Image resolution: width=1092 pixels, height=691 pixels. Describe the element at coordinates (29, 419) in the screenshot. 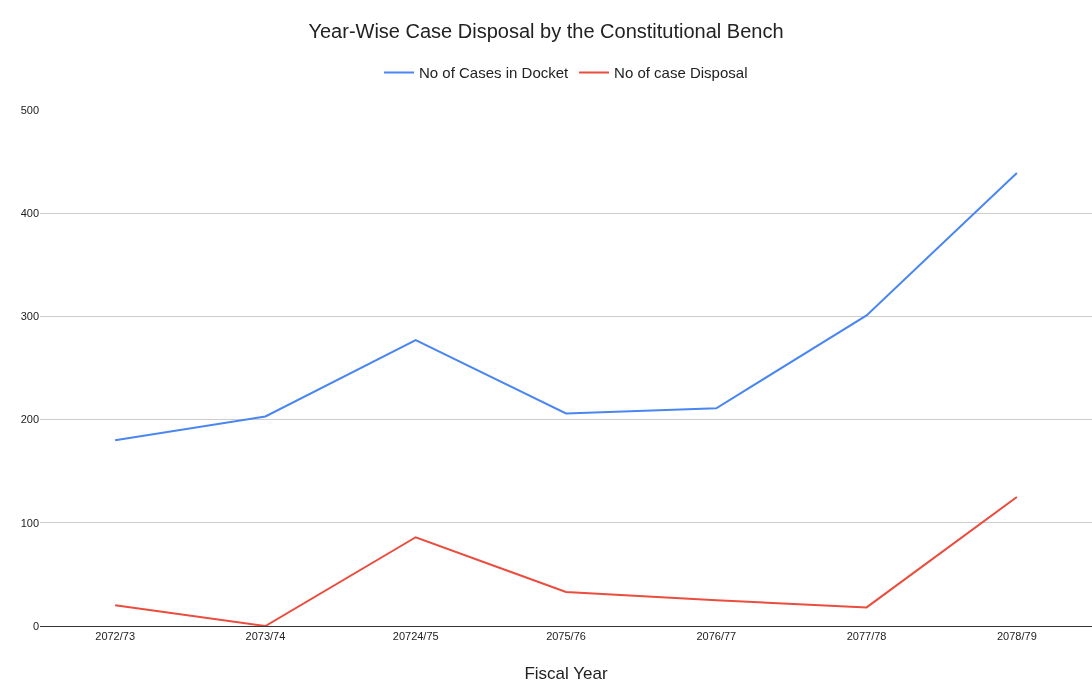

I see `y-tick-label: 200` at that location.